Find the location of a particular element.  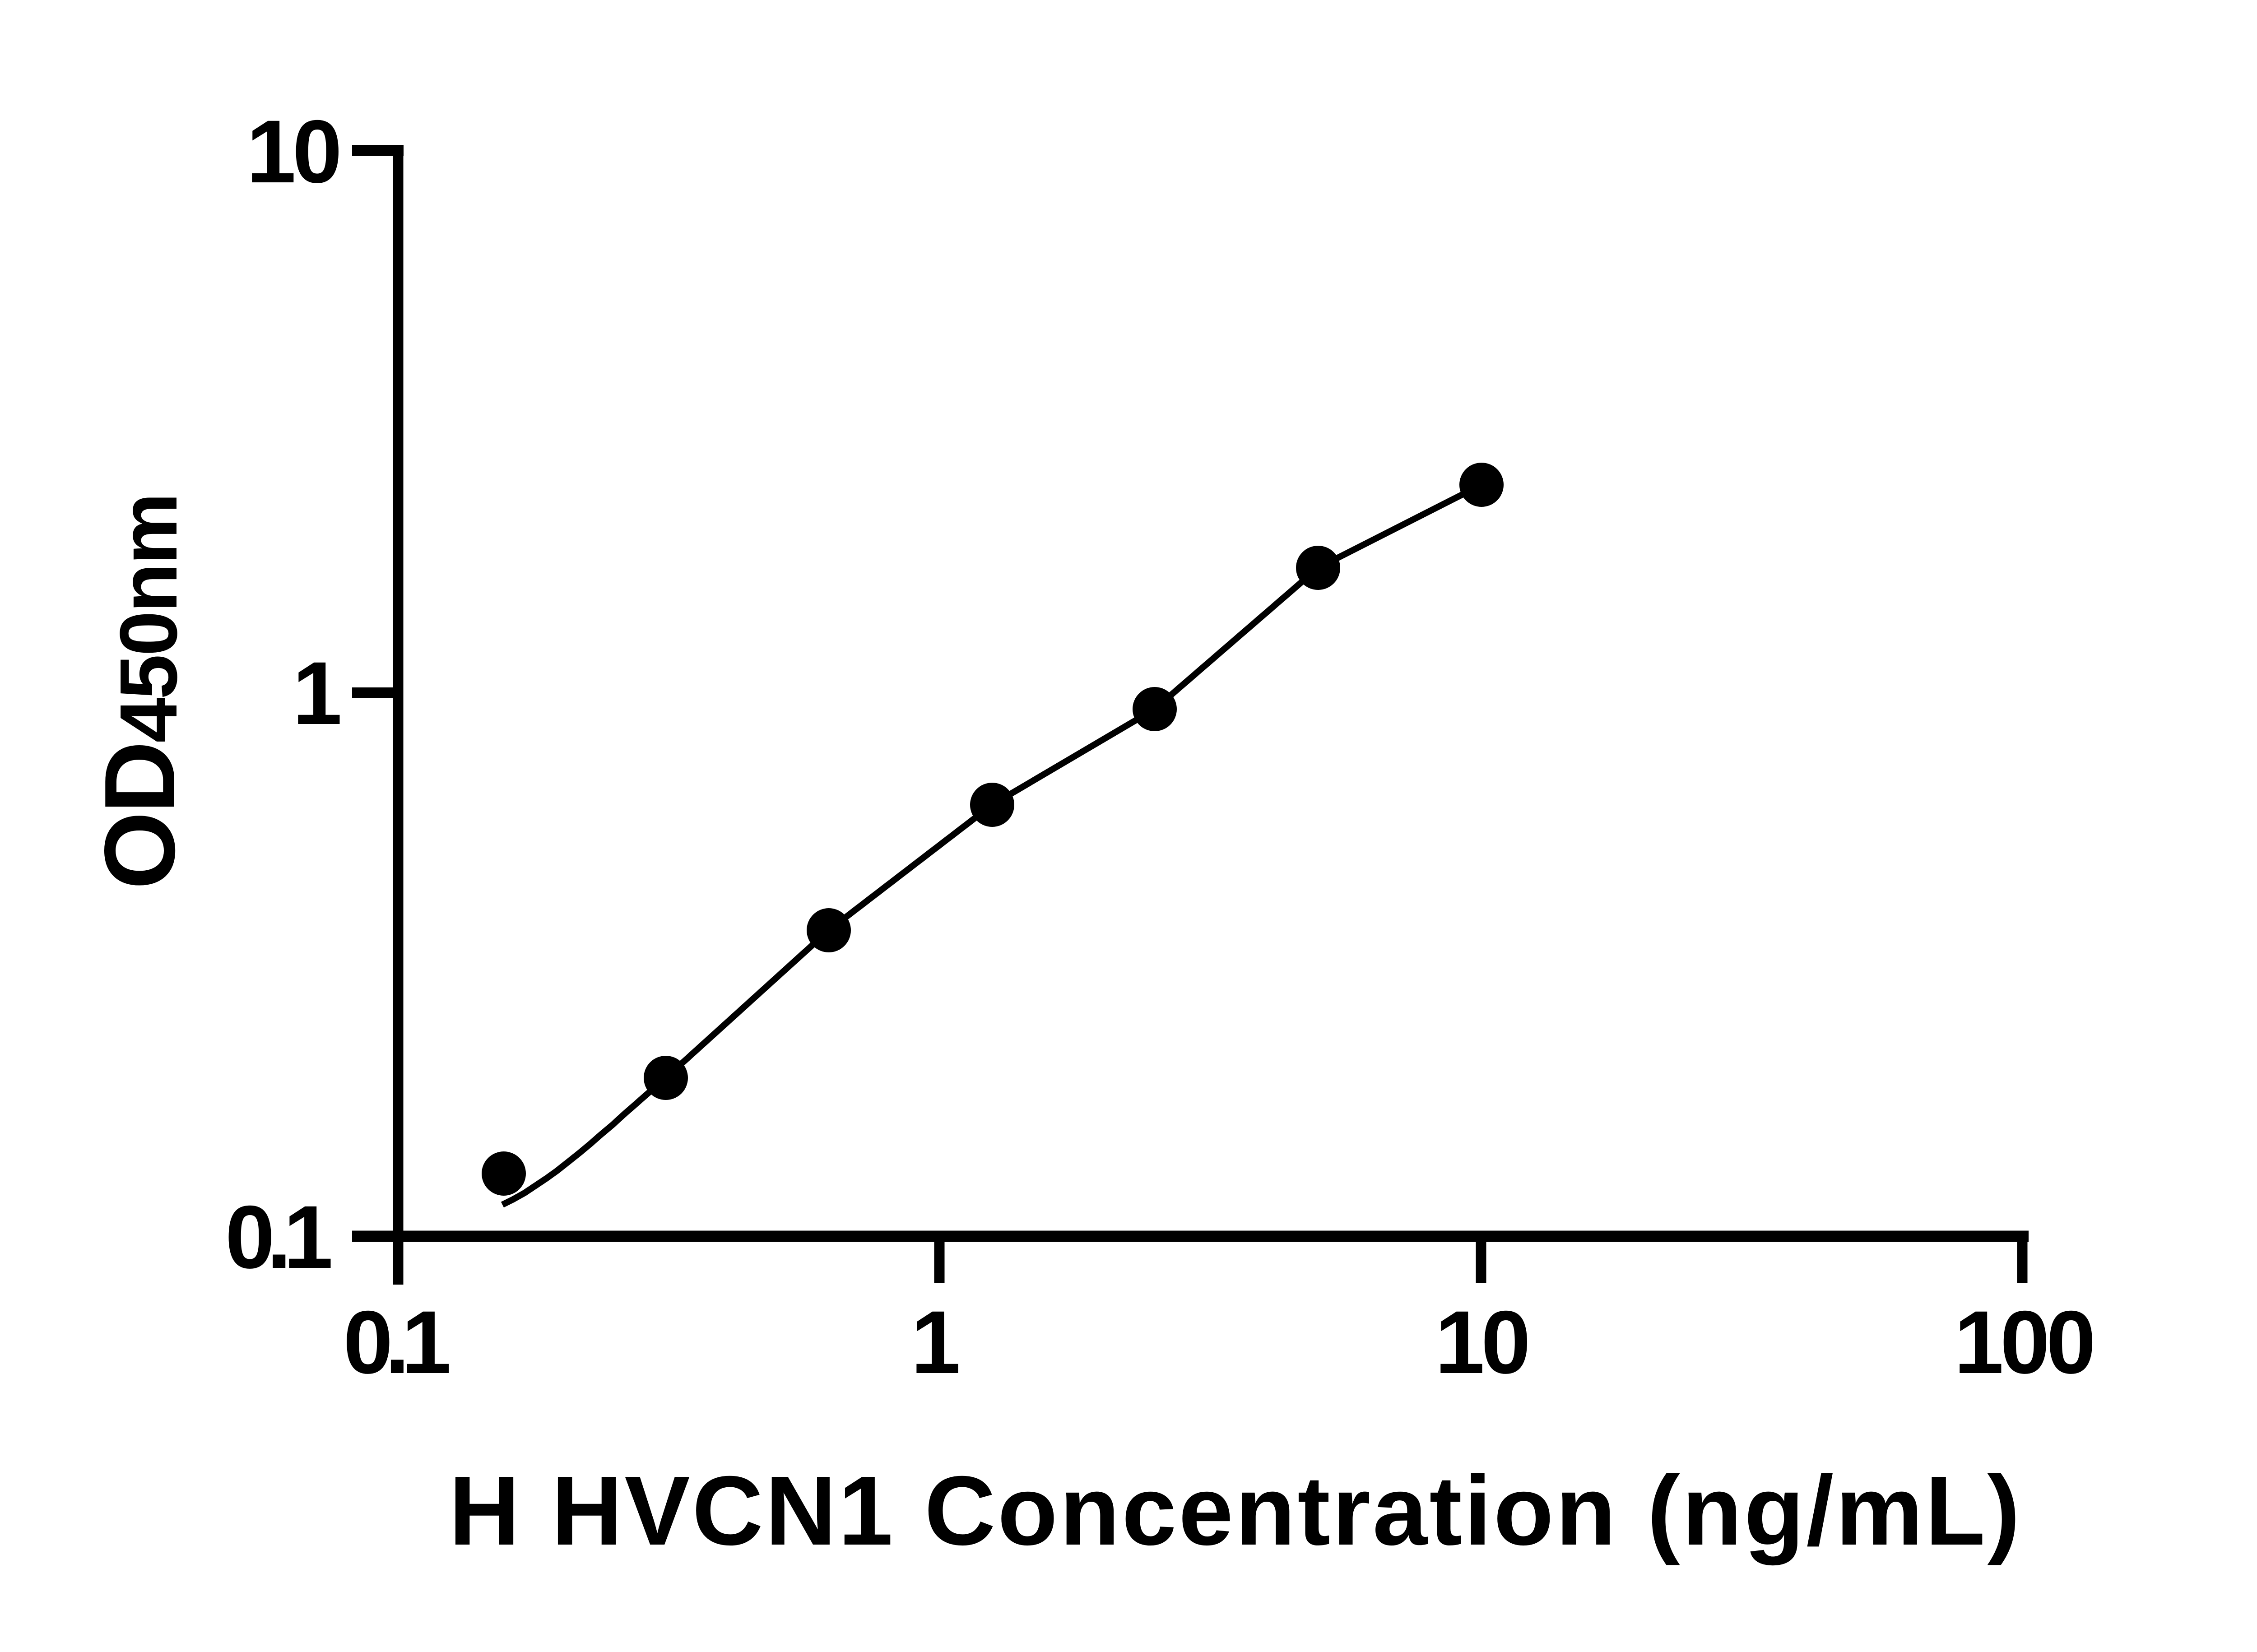

svg-text: OD450nm is located at coordinates (140, 691).